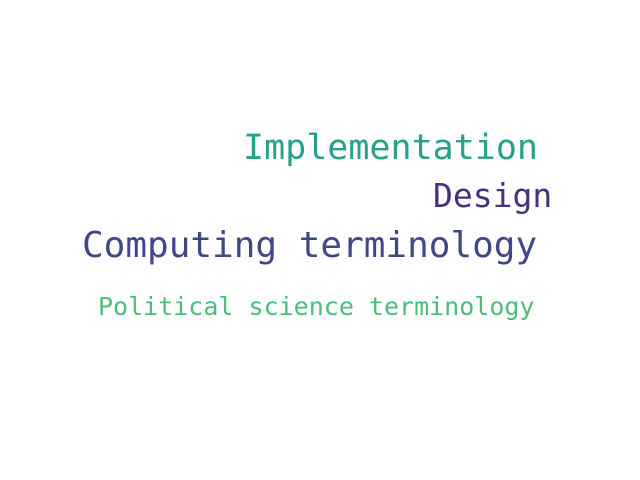 The image size is (640, 480). Describe the element at coordinates (310, 245) in the screenshot. I see `word-computing-terminology: Computing terminology` at that location.